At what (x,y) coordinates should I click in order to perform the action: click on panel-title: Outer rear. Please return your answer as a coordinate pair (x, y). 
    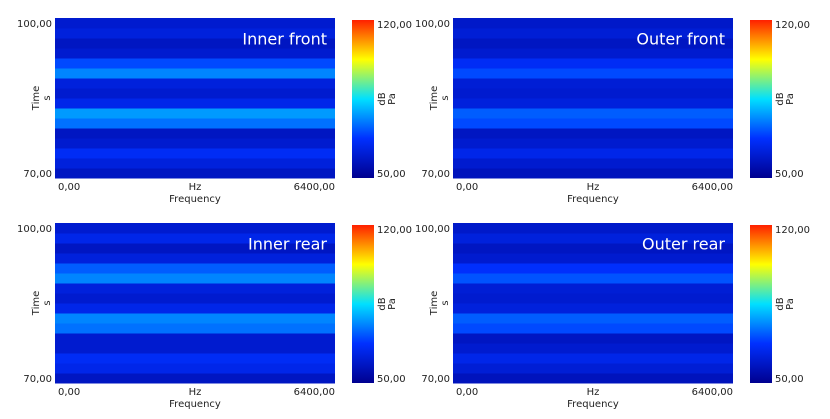
    Looking at the image, I should click on (683, 244).